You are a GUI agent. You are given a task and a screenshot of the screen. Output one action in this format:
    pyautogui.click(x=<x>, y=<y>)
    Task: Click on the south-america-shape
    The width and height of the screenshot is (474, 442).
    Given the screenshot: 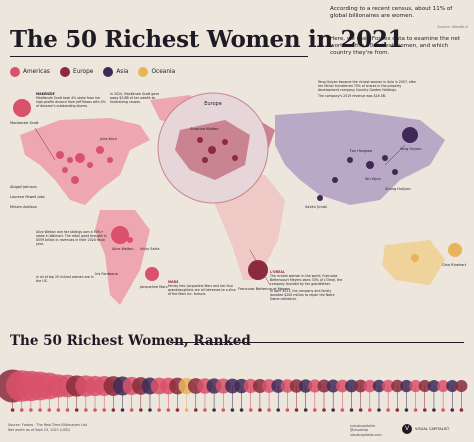 What is the action you would take?
    pyautogui.click(x=122, y=257)
    